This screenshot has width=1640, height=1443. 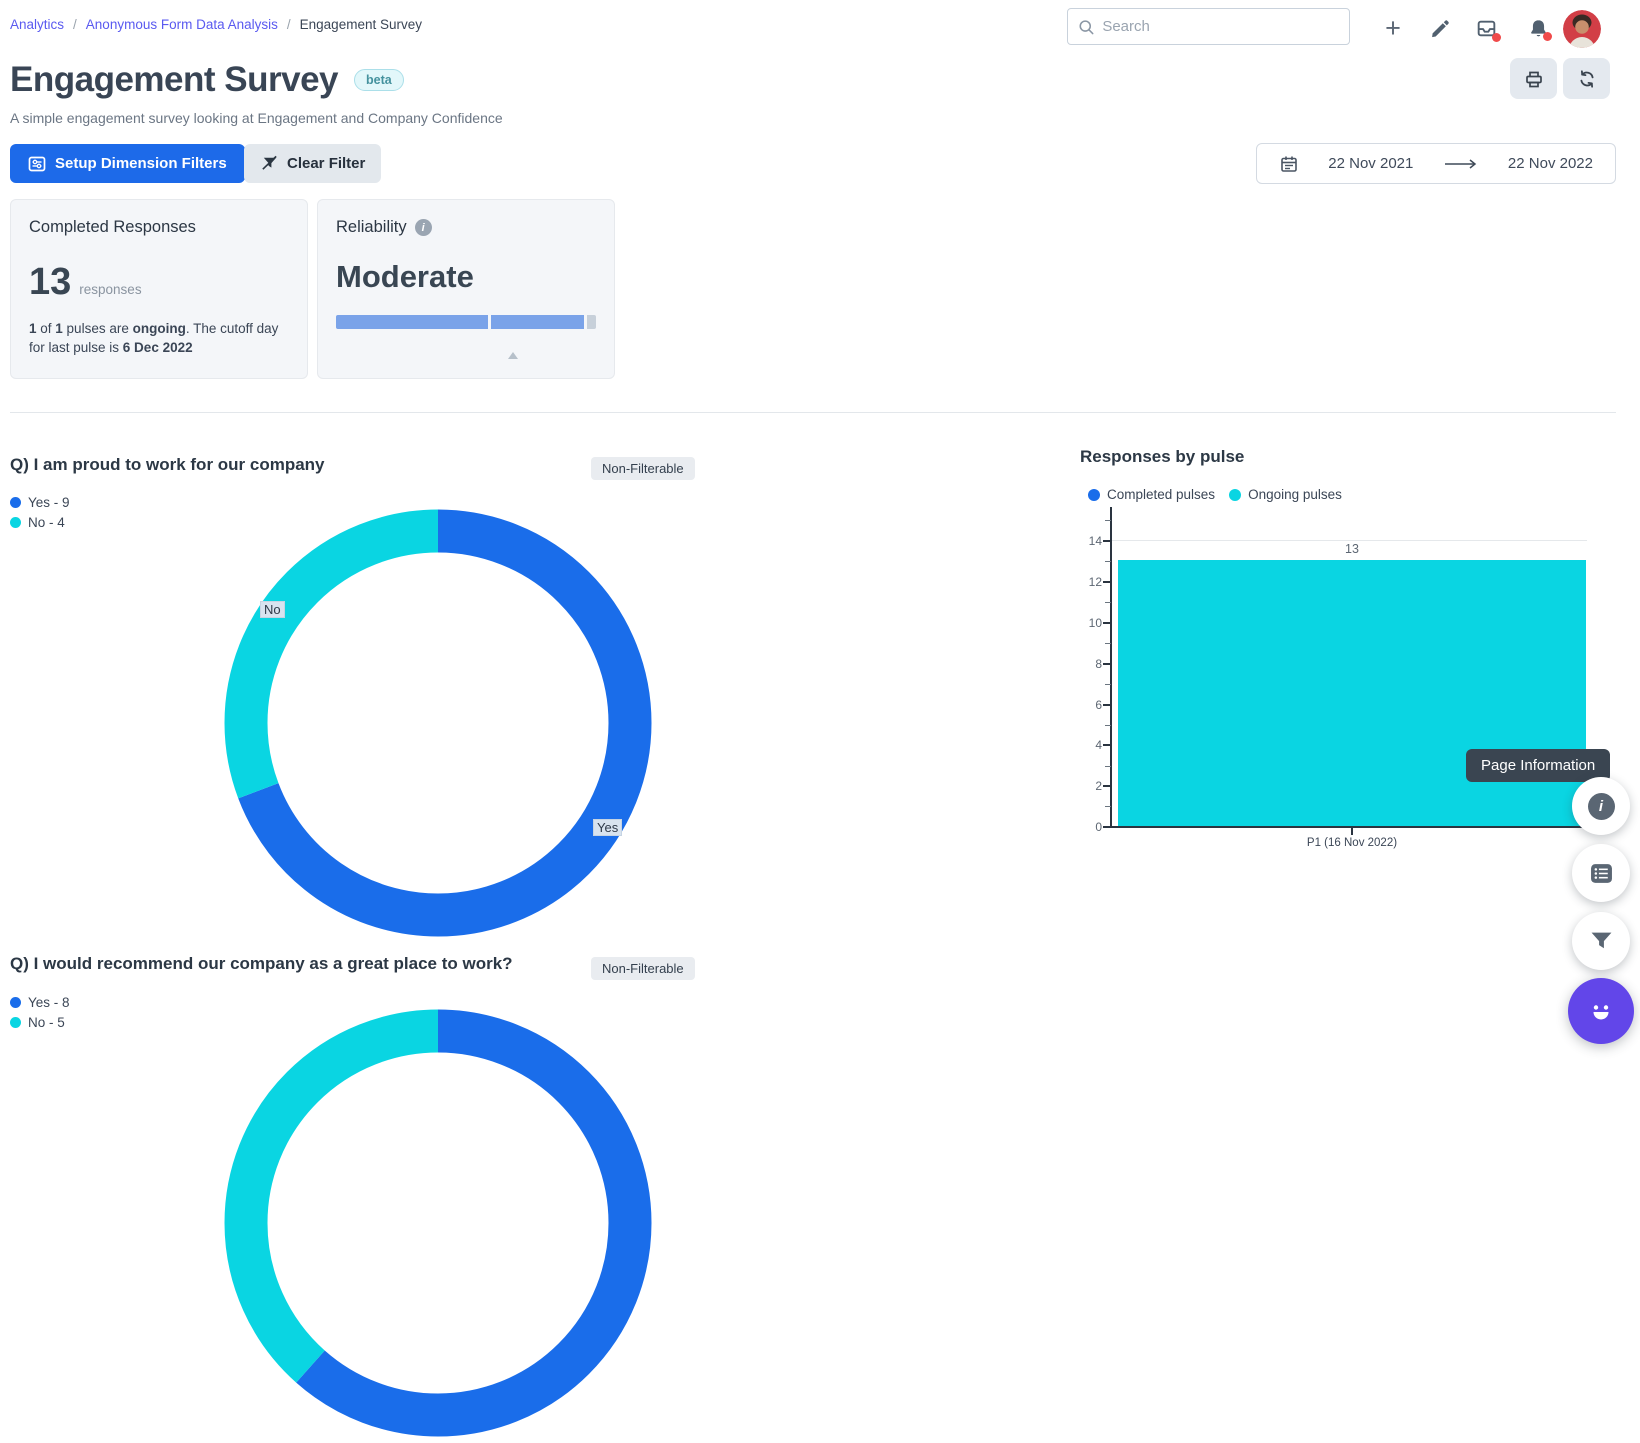 I want to click on clear-filter-button: Clear Filter, so click(x=313, y=163).